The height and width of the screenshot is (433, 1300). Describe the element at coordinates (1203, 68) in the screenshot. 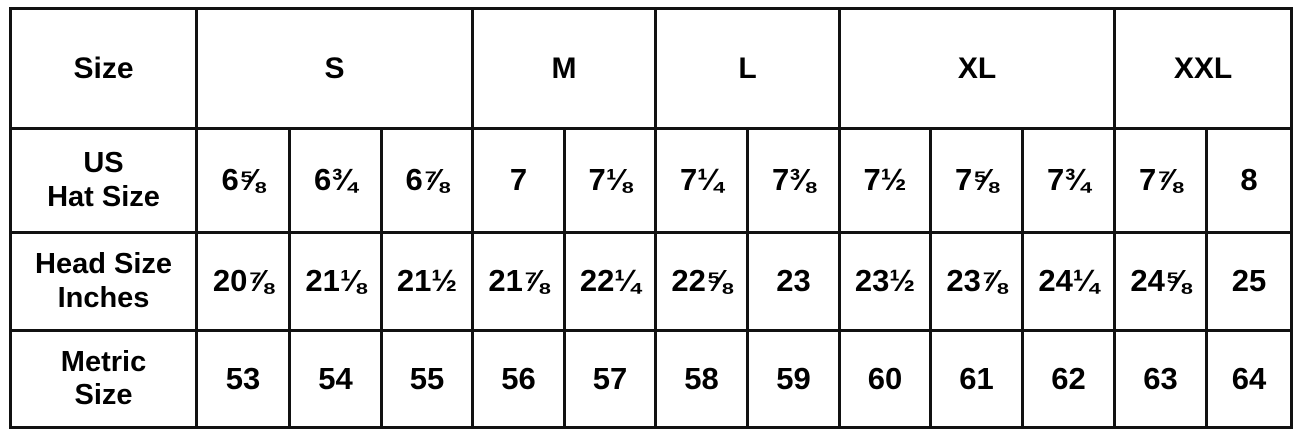

I see `size-group-xxl: XXL` at that location.